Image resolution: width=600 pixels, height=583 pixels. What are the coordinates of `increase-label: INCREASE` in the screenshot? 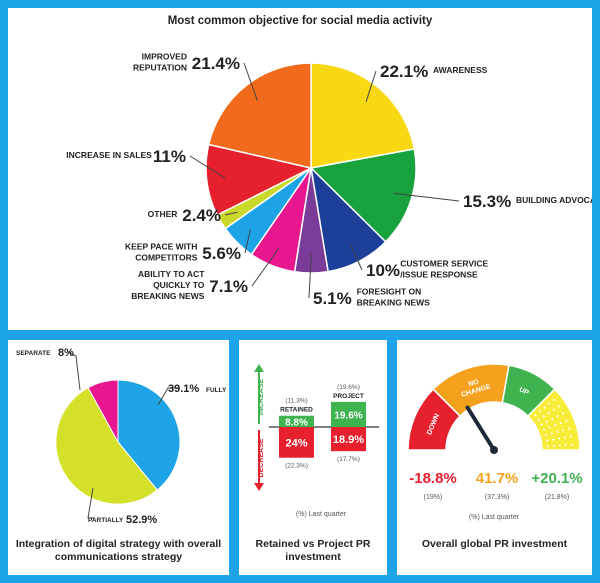 It's located at (261, 397).